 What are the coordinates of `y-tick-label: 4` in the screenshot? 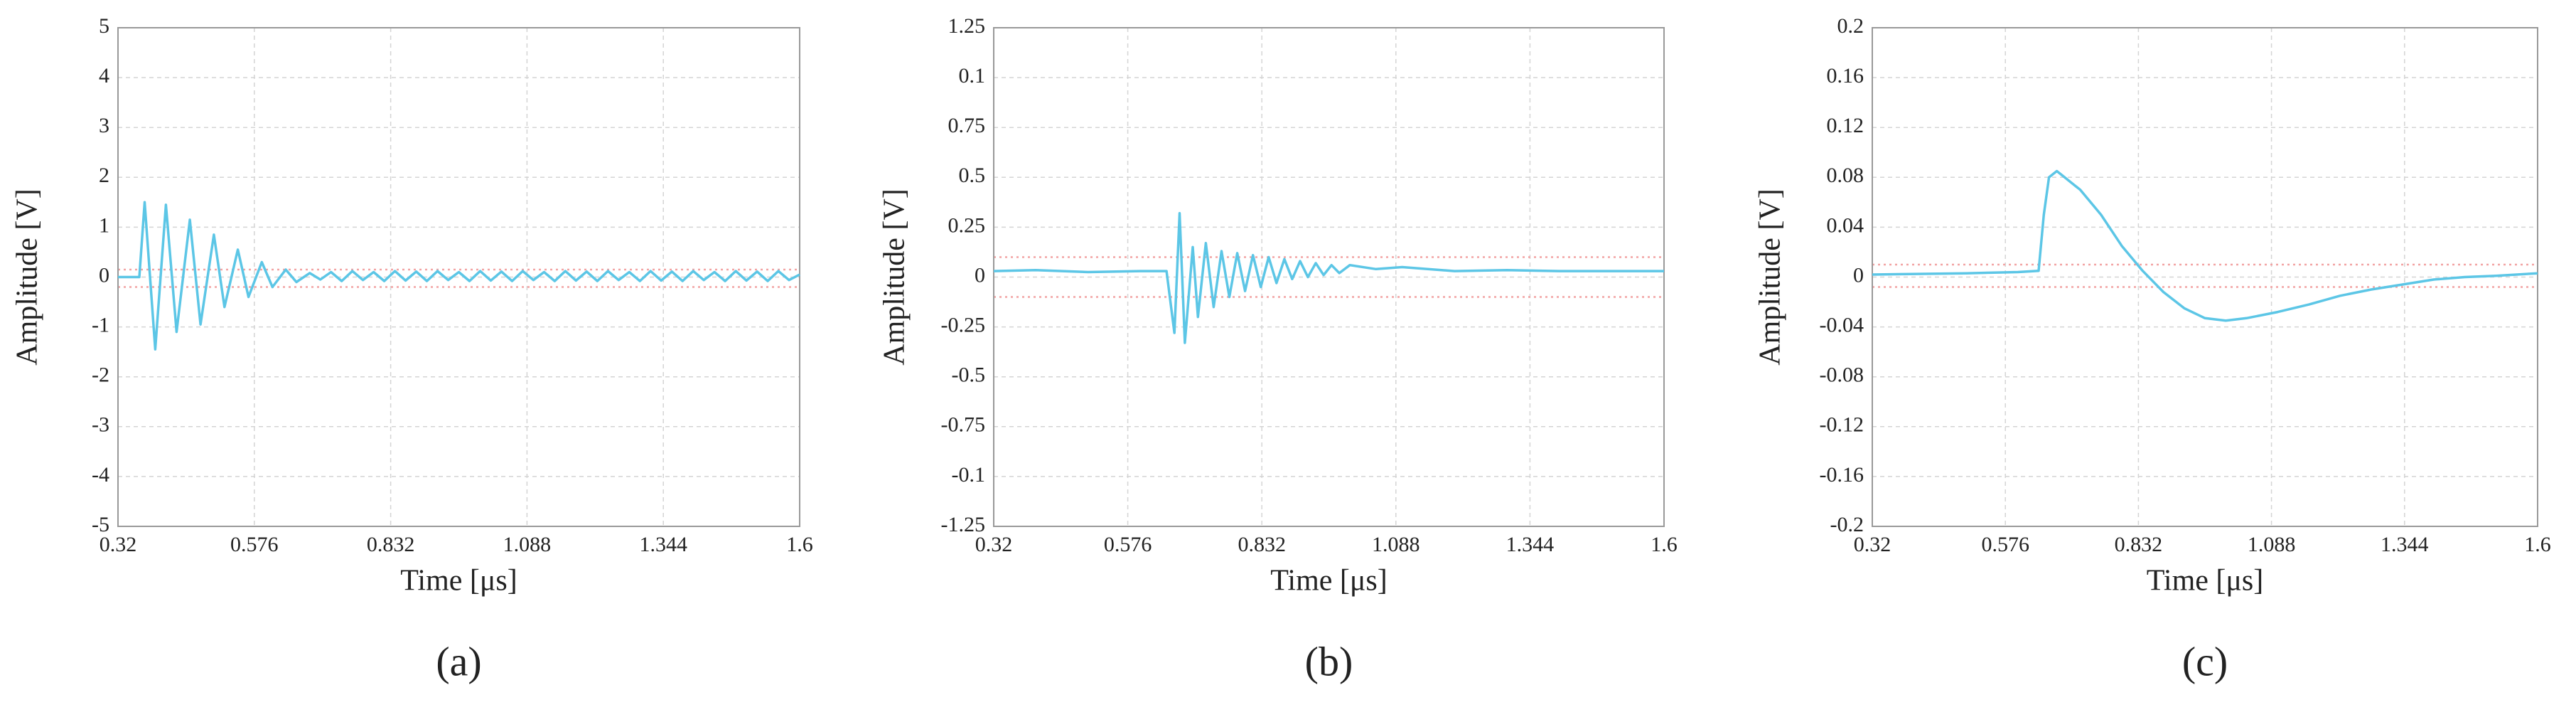 It's located at (104, 75).